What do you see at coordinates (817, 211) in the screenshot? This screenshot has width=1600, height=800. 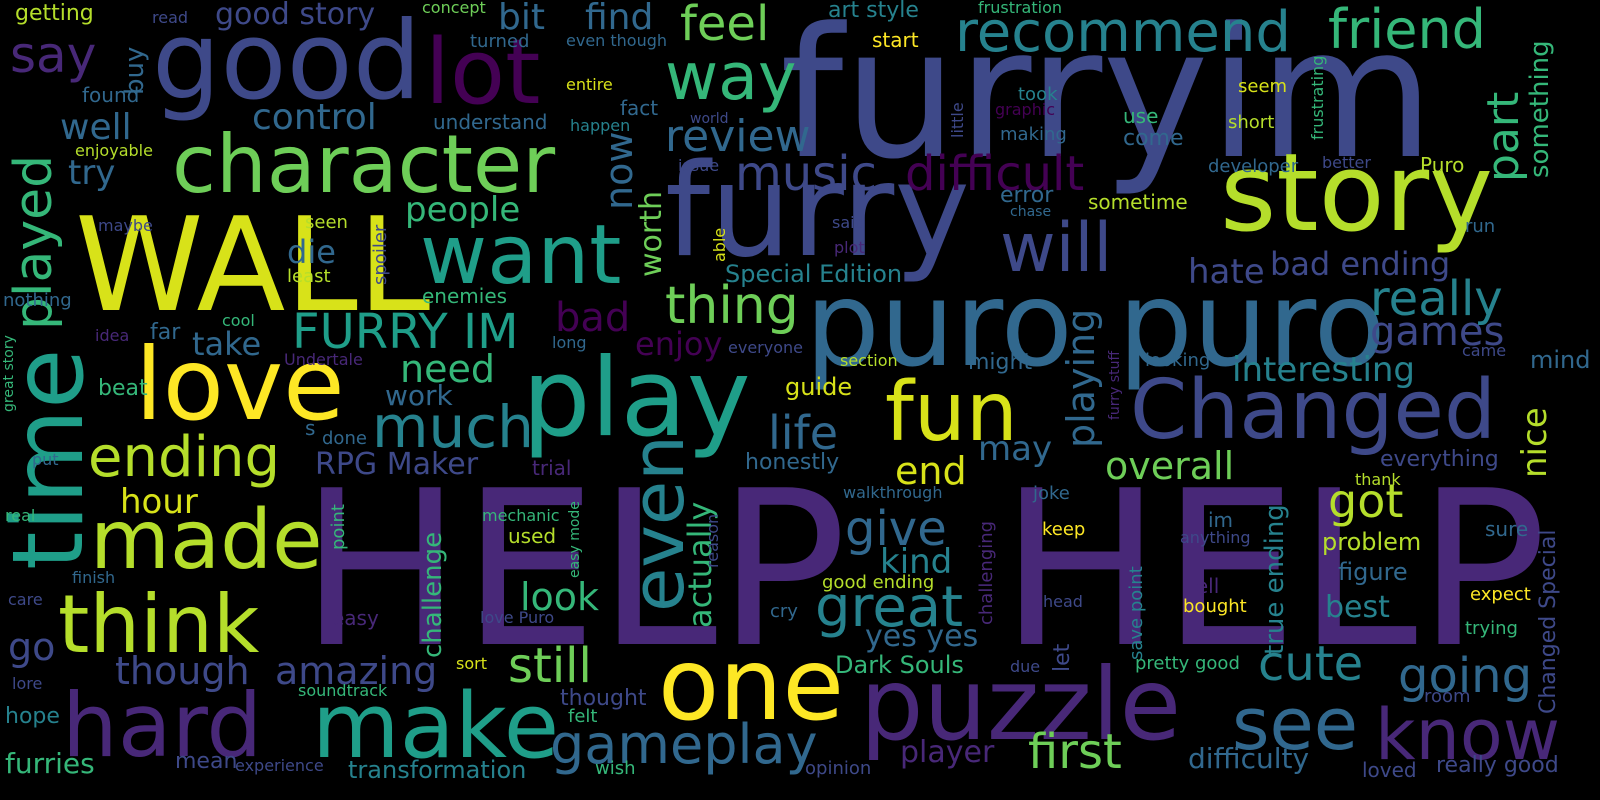 I see `word: furry` at bounding box center [817, 211].